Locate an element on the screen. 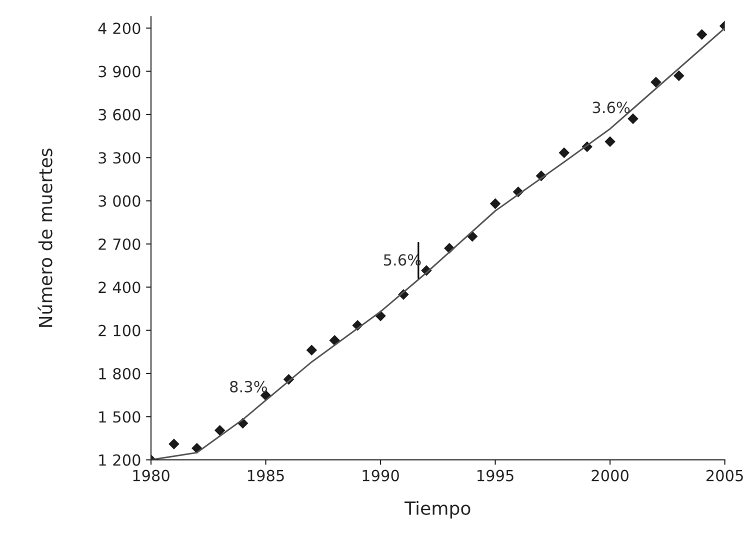  y-tick-label: 1 200 is located at coordinates (119, 460).